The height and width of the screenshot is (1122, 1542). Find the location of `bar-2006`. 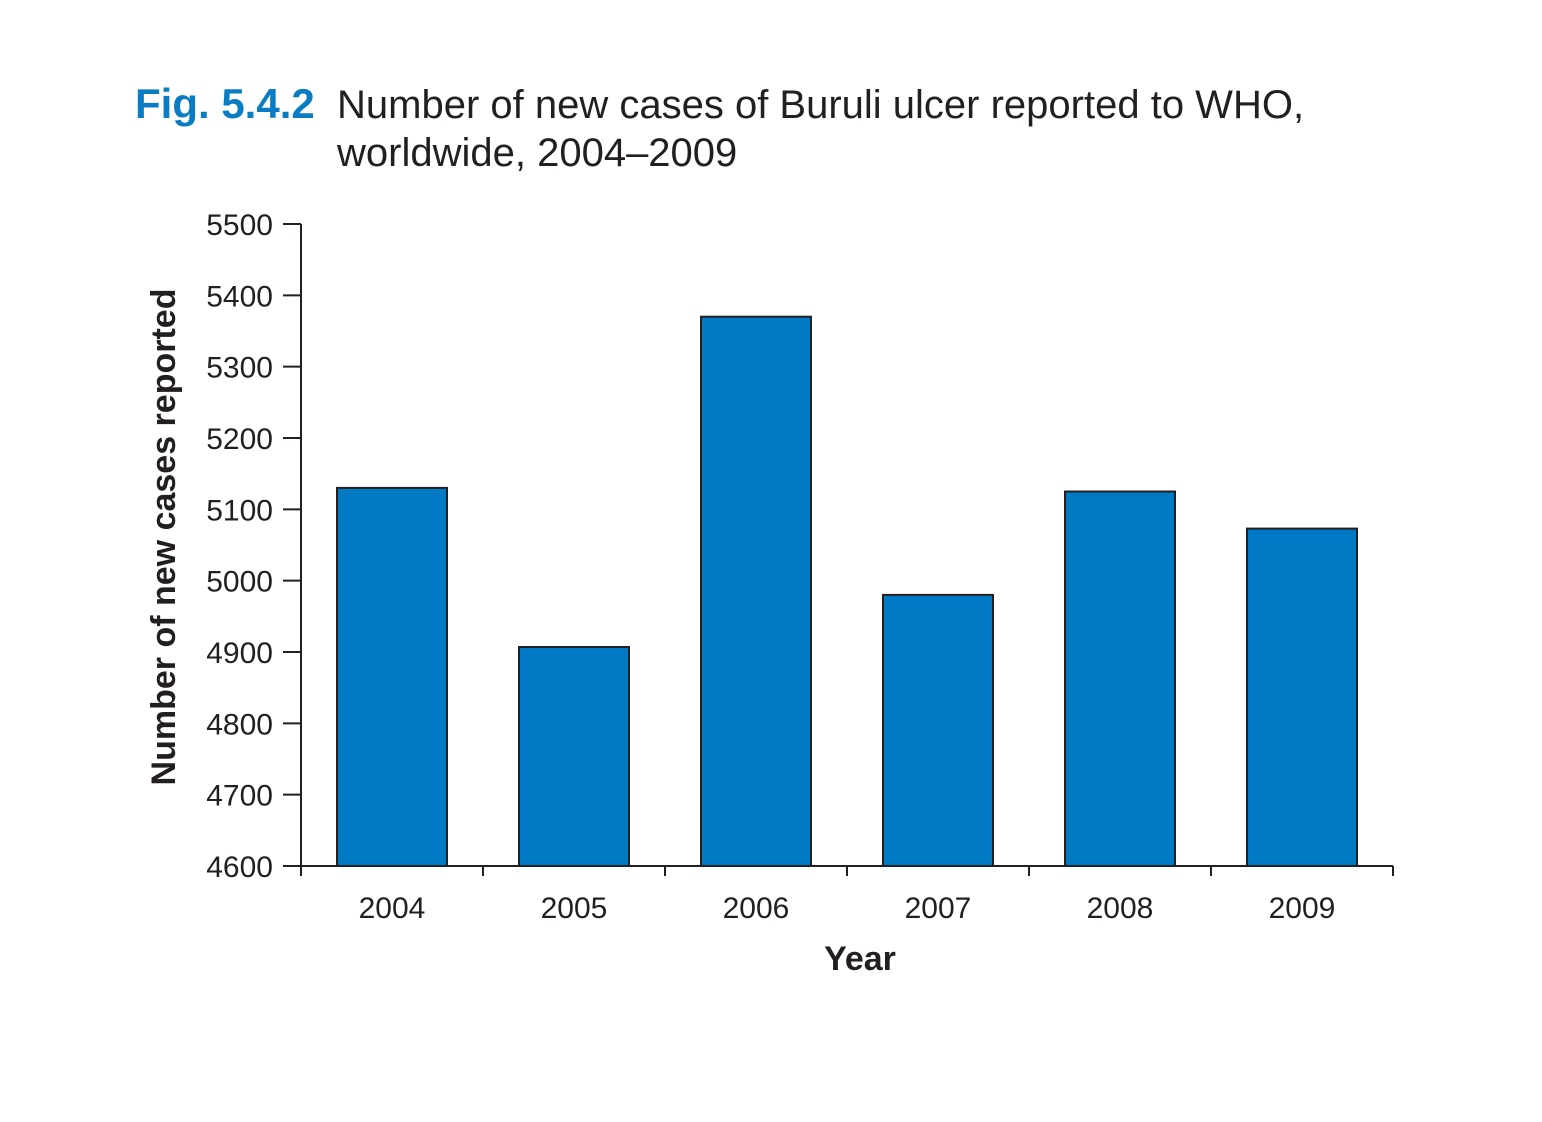

bar-2006 is located at coordinates (756, 591).